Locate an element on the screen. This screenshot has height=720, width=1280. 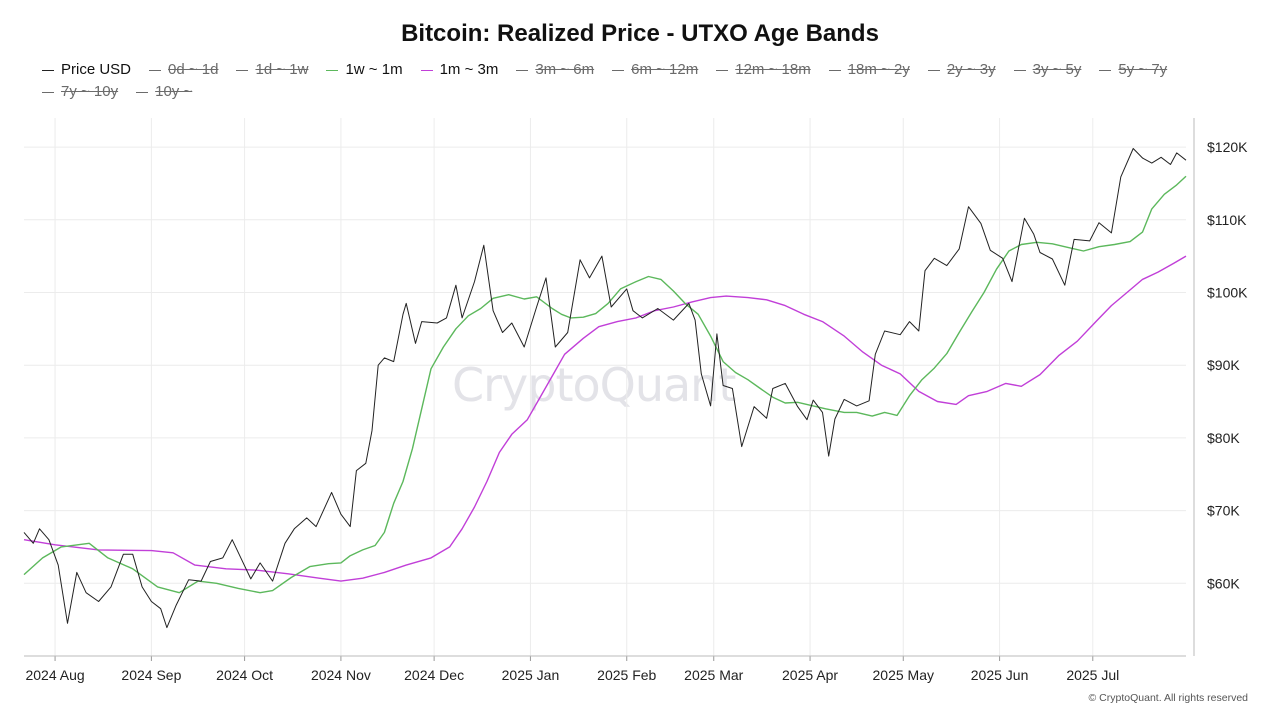
y-tick-label: $120K is located at coordinates (1227, 147).